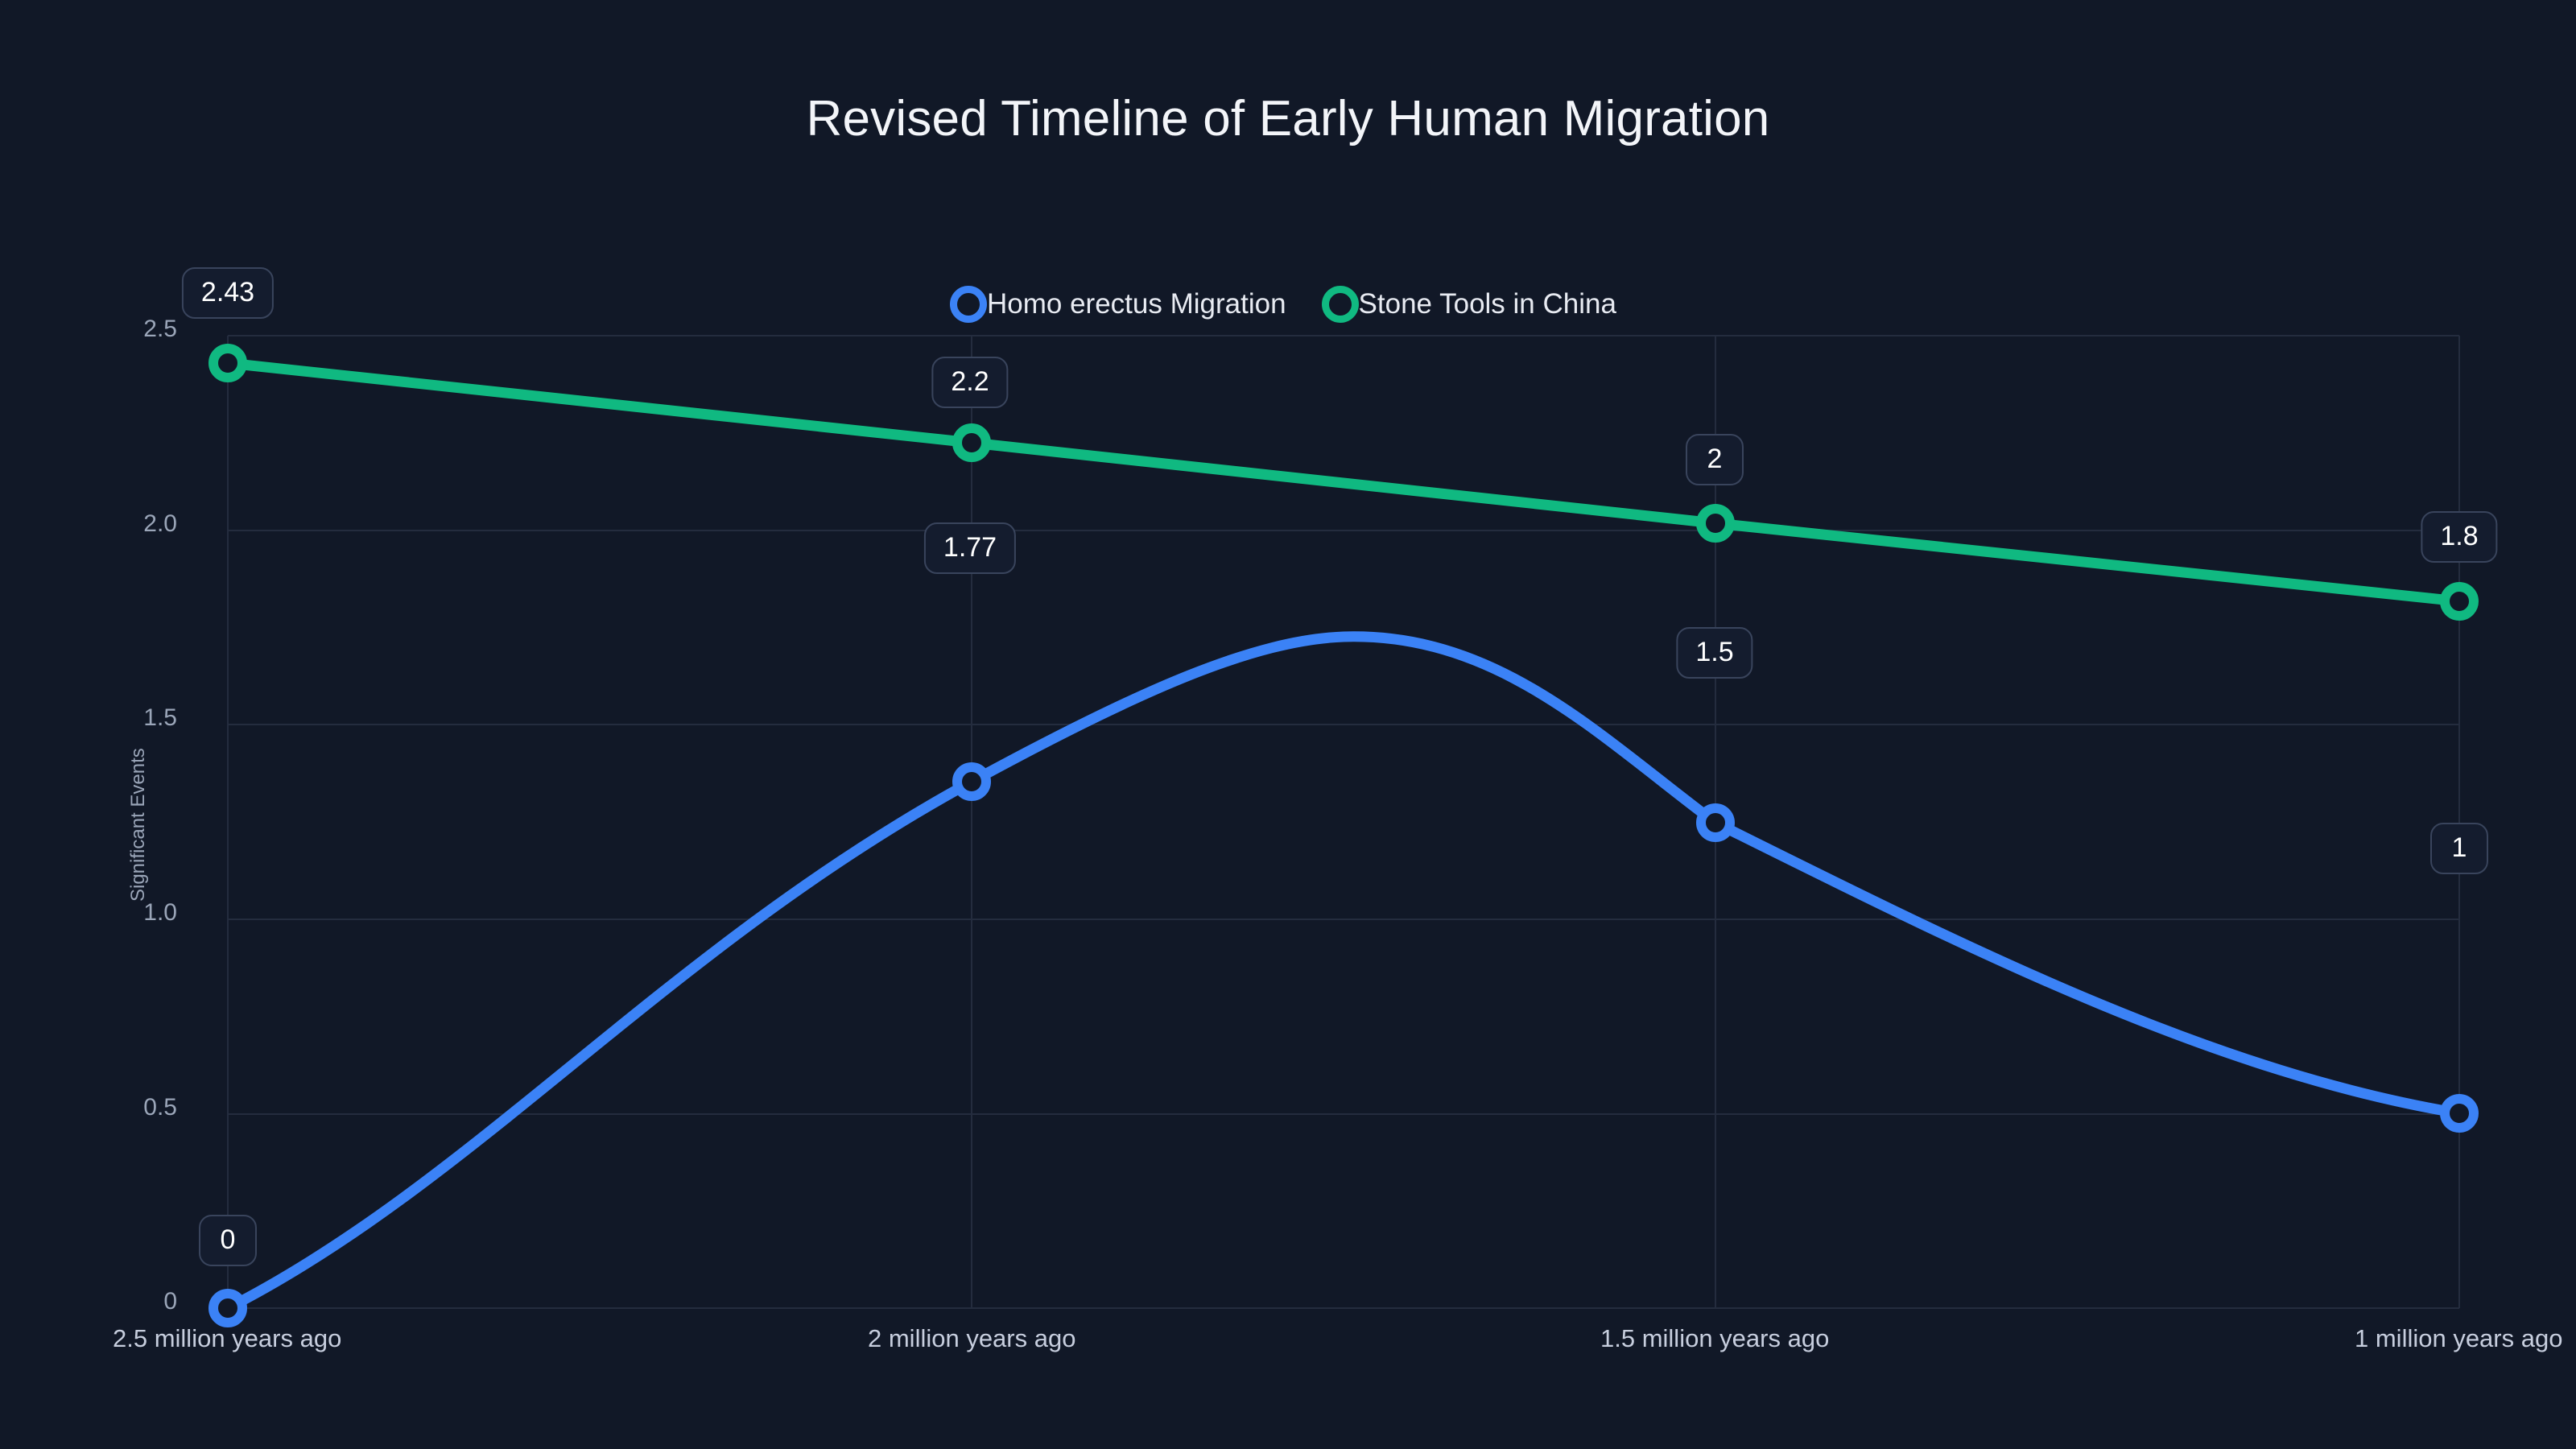 This screenshot has width=2576, height=1449. I want to click on data-label-homo-erectus-3: 1, so click(2459, 848).